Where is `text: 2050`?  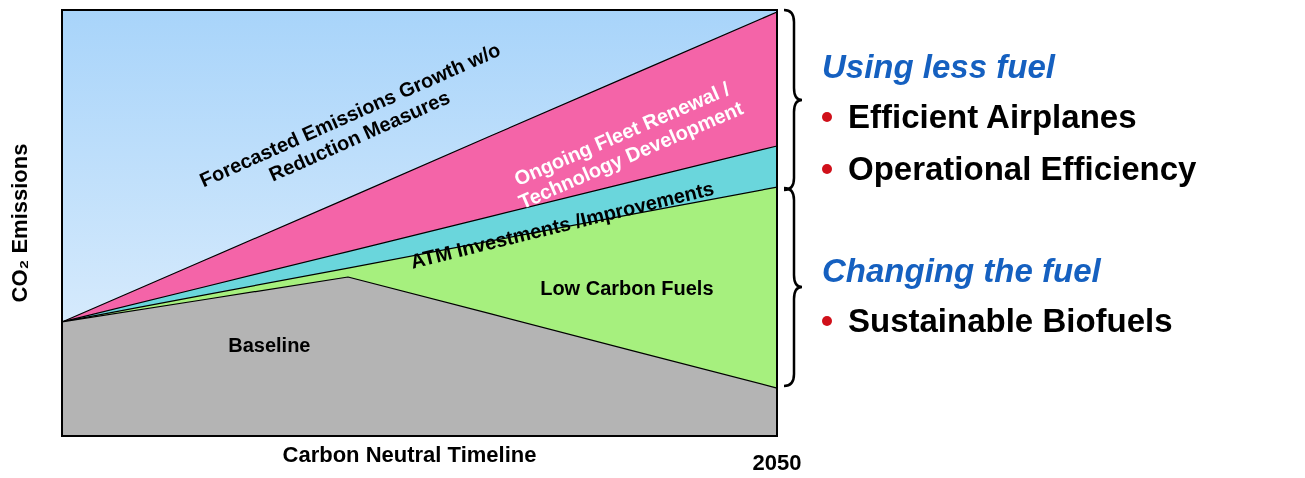 text: 2050 is located at coordinates (777, 463).